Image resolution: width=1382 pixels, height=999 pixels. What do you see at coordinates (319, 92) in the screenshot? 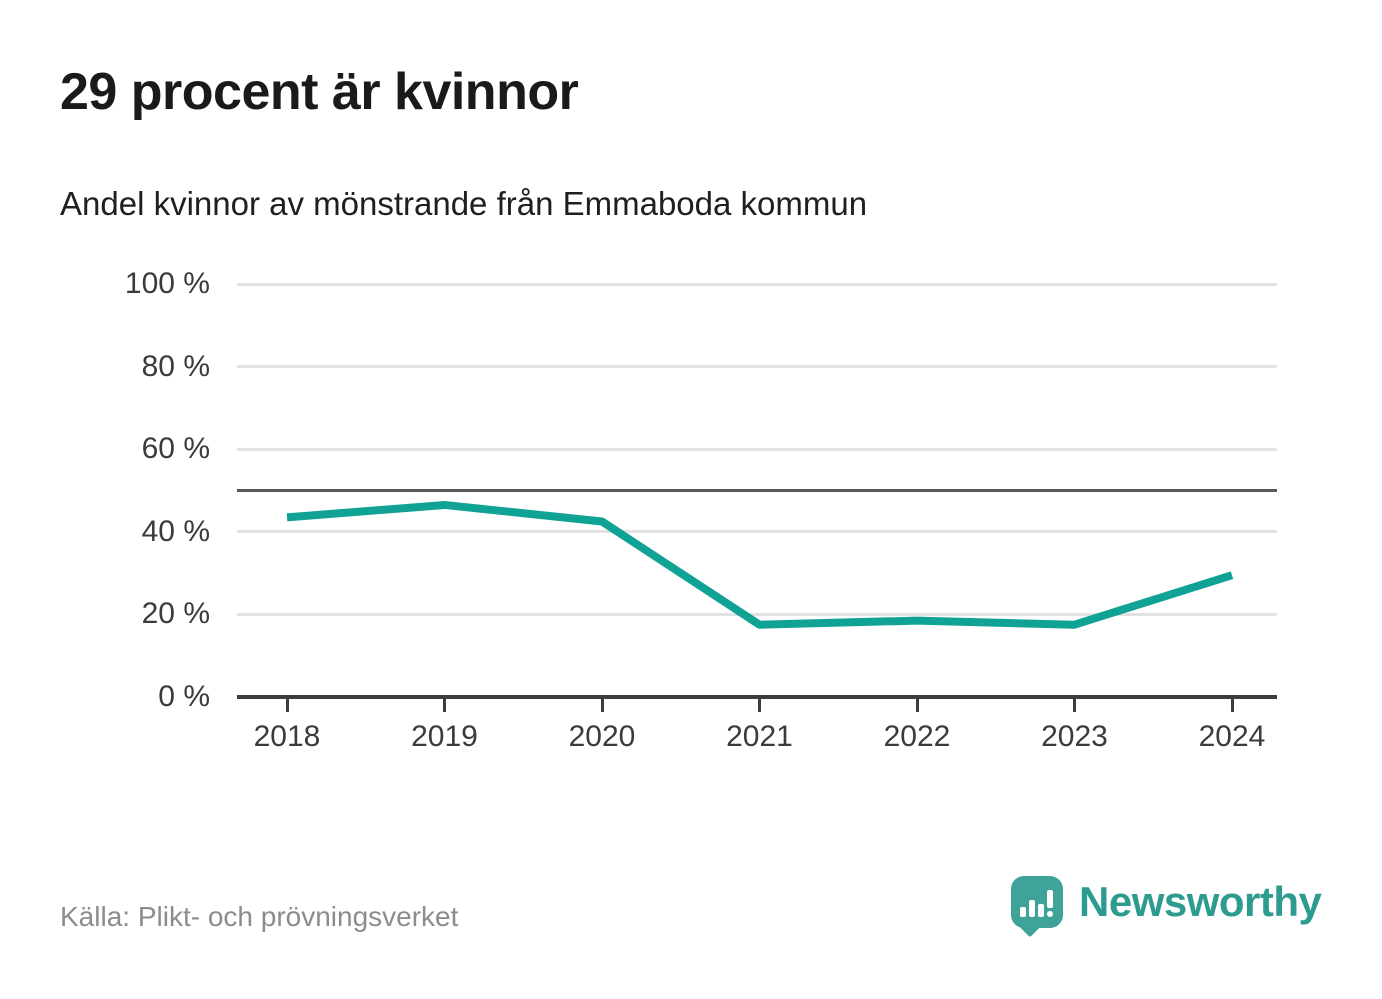
I see `page-title: 29 procent är kvinnor` at bounding box center [319, 92].